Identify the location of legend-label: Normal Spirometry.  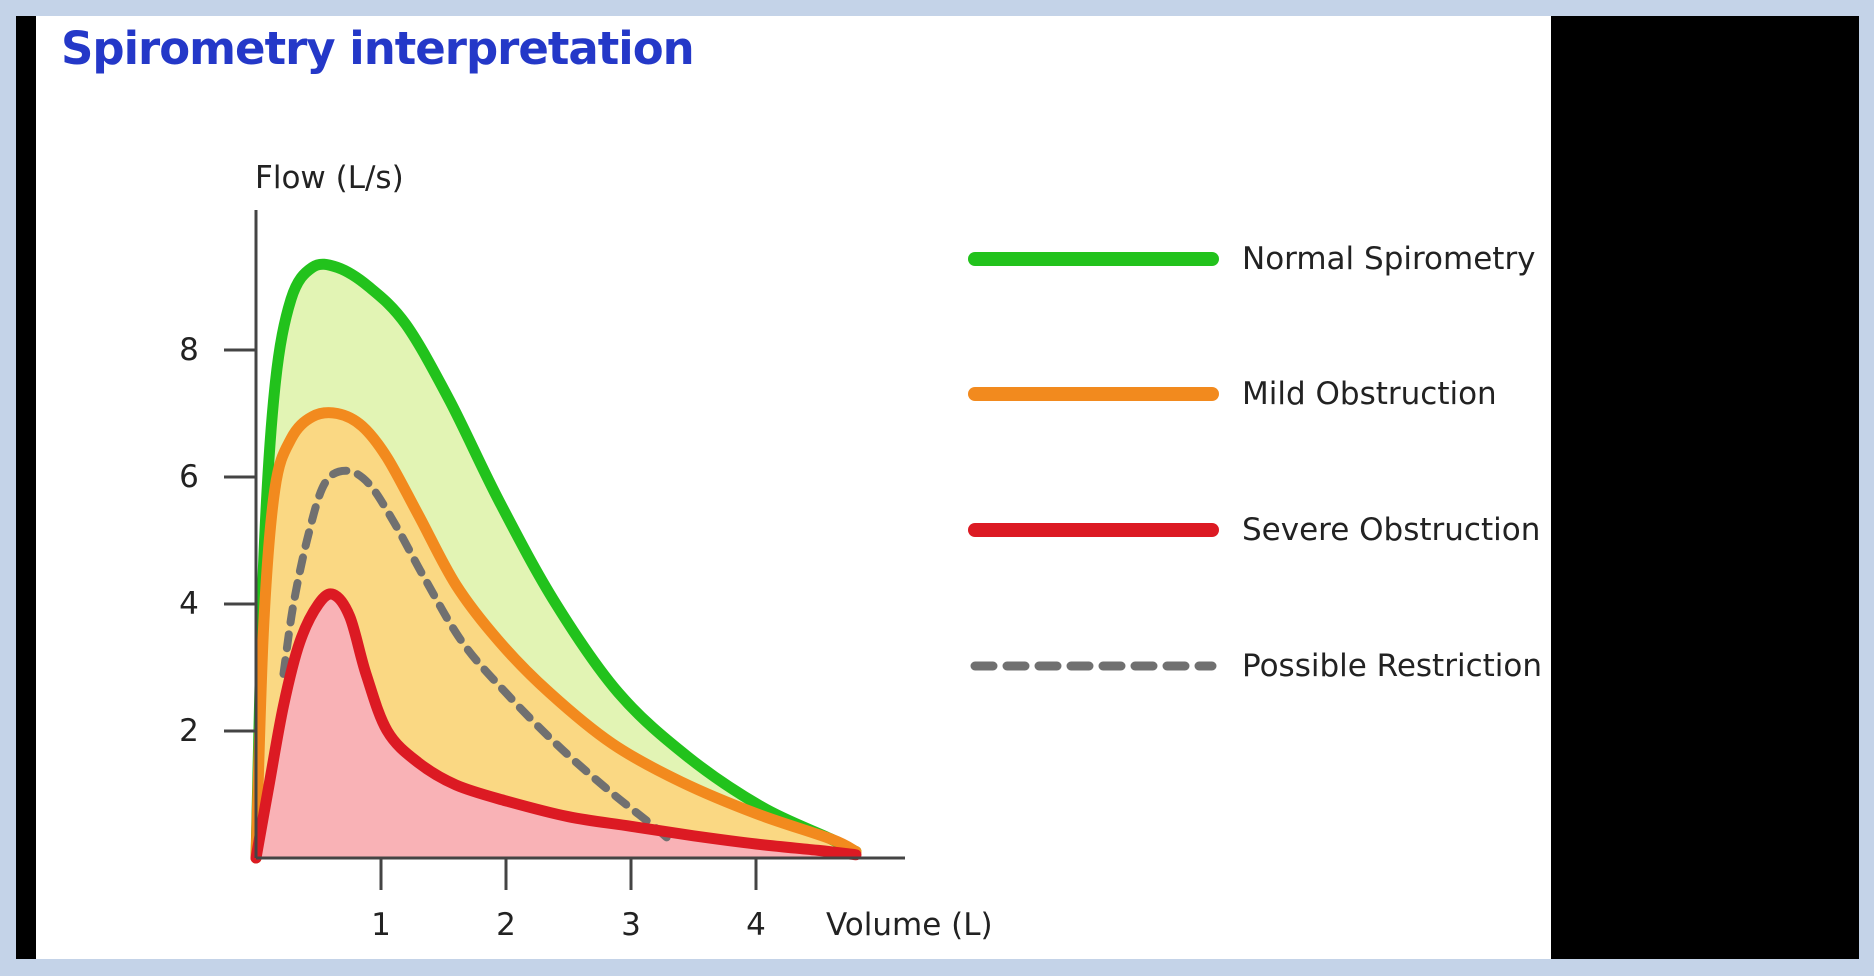
(1389, 259).